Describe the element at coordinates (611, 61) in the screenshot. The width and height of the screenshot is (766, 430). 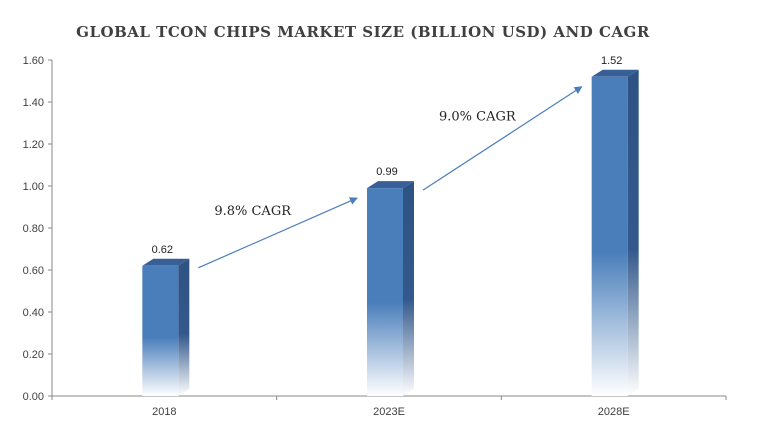
I see `value-label: 1.52` at that location.